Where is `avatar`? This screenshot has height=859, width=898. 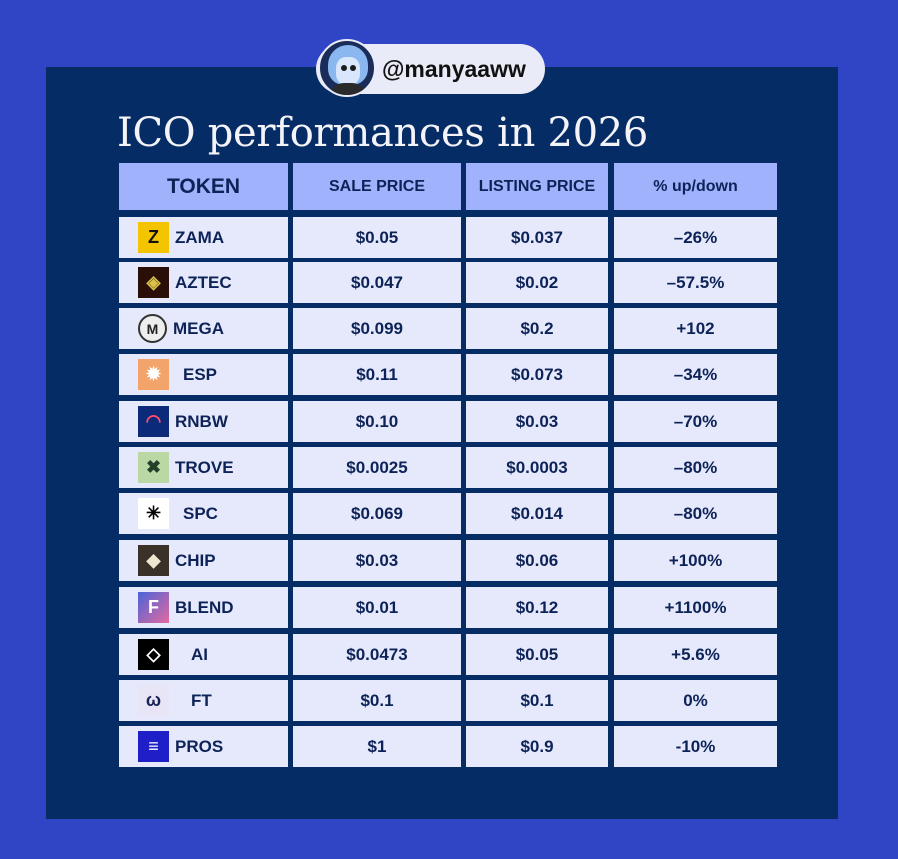
avatar is located at coordinates (347, 68).